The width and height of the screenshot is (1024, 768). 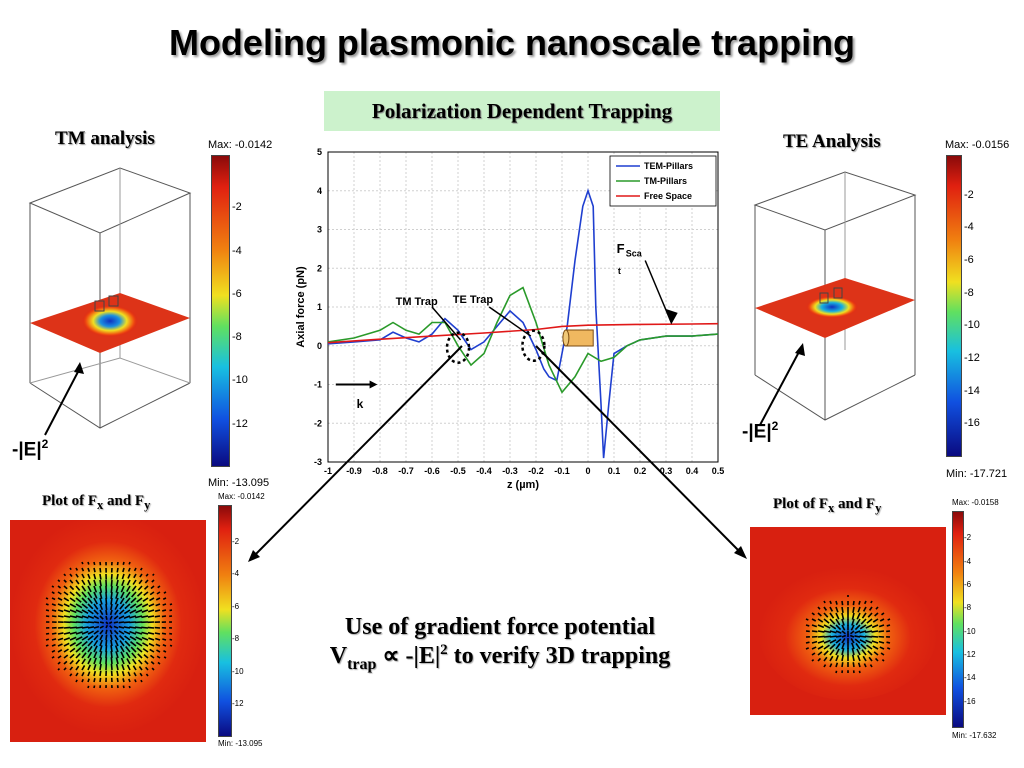 I want to click on fscat-pointer, so click(x=658, y=291).